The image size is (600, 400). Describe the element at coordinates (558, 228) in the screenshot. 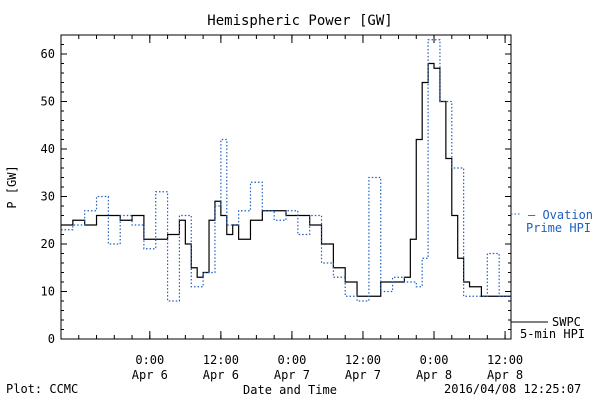

I see `legend-ovation-label-2: Prime HPI` at that location.